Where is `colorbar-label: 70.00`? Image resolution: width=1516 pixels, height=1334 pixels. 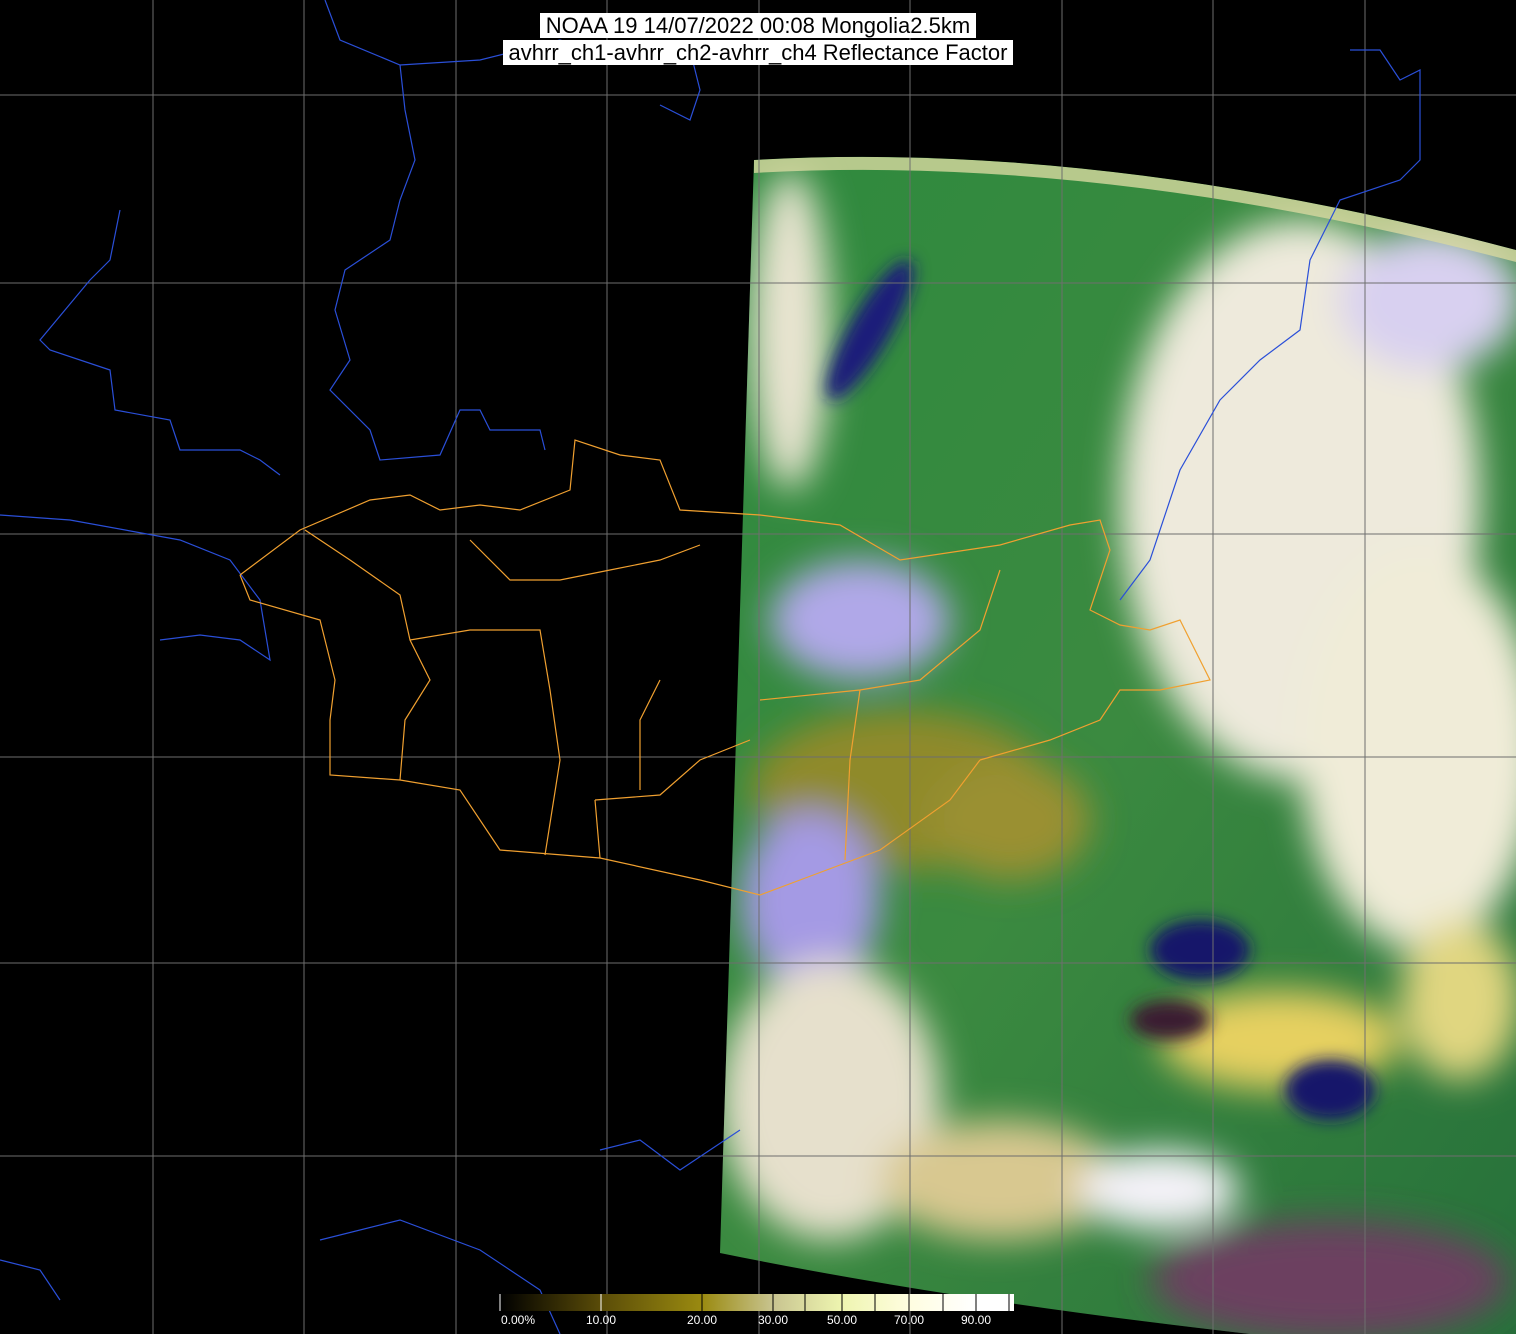
colorbar-label: 70.00 is located at coordinates (909, 1320).